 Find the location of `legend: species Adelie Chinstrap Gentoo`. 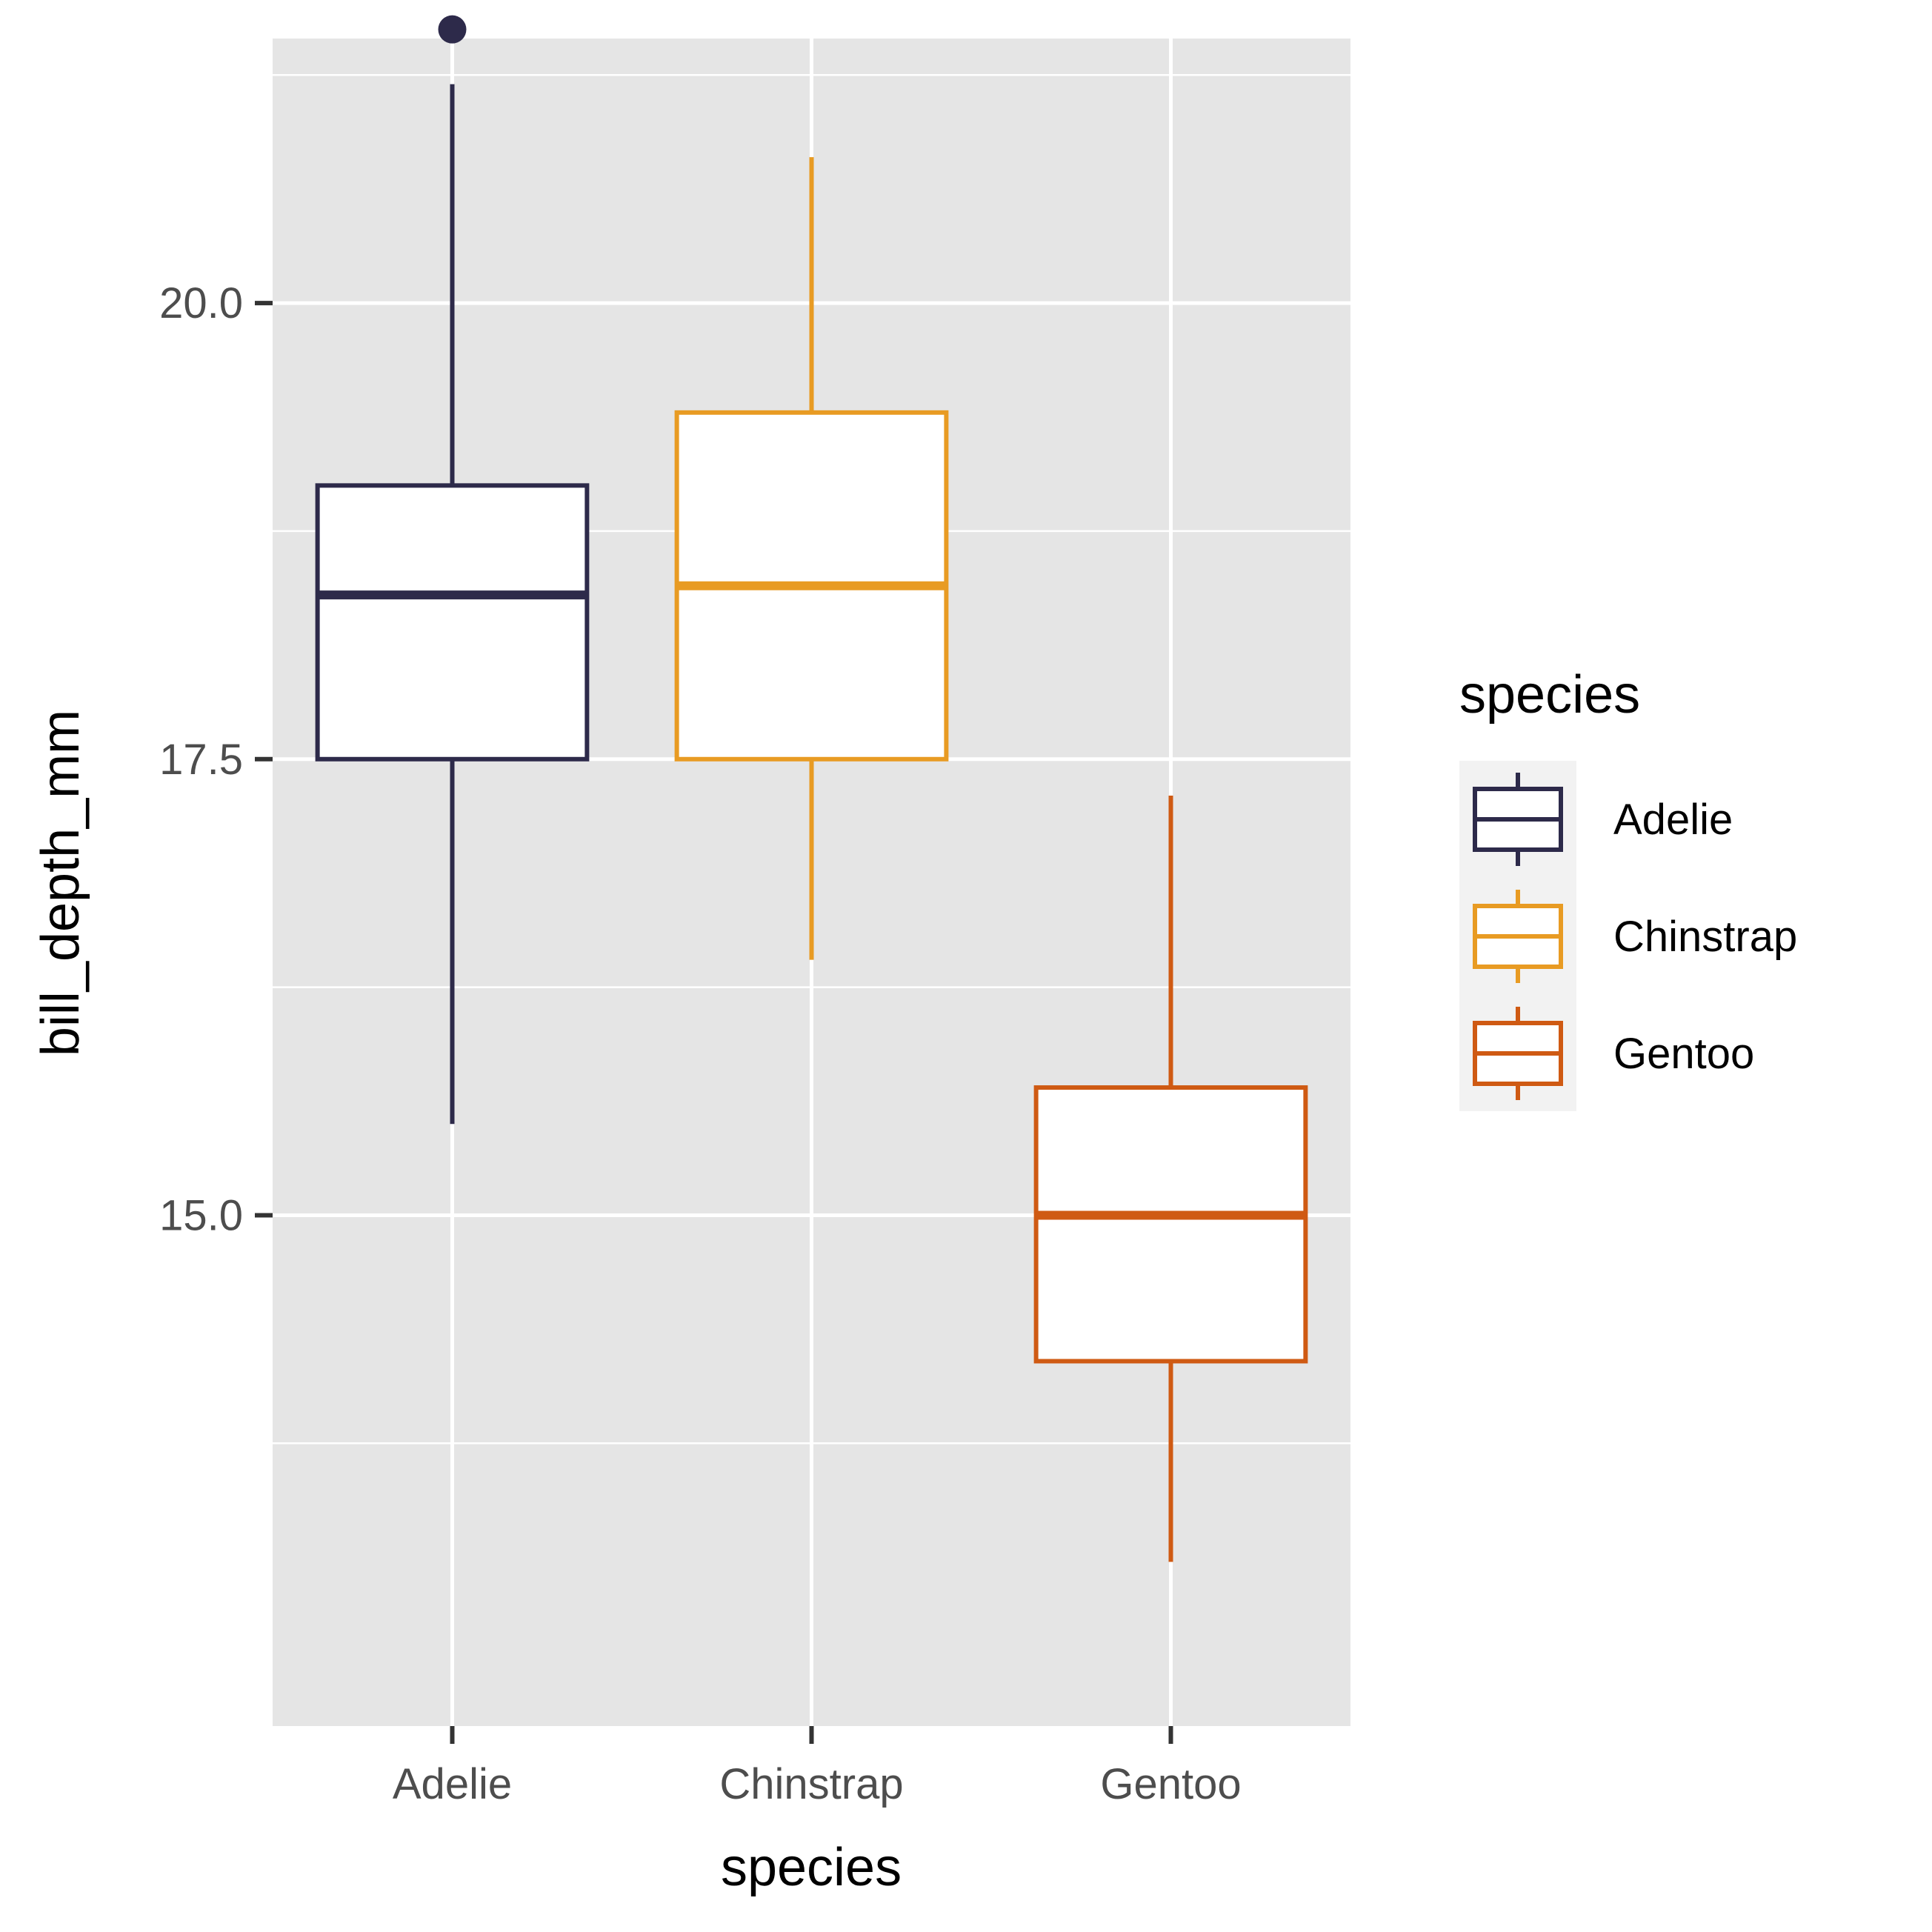

legend: species Adelie Chinstrap Gentoo is located at coordinates (1628, 888).